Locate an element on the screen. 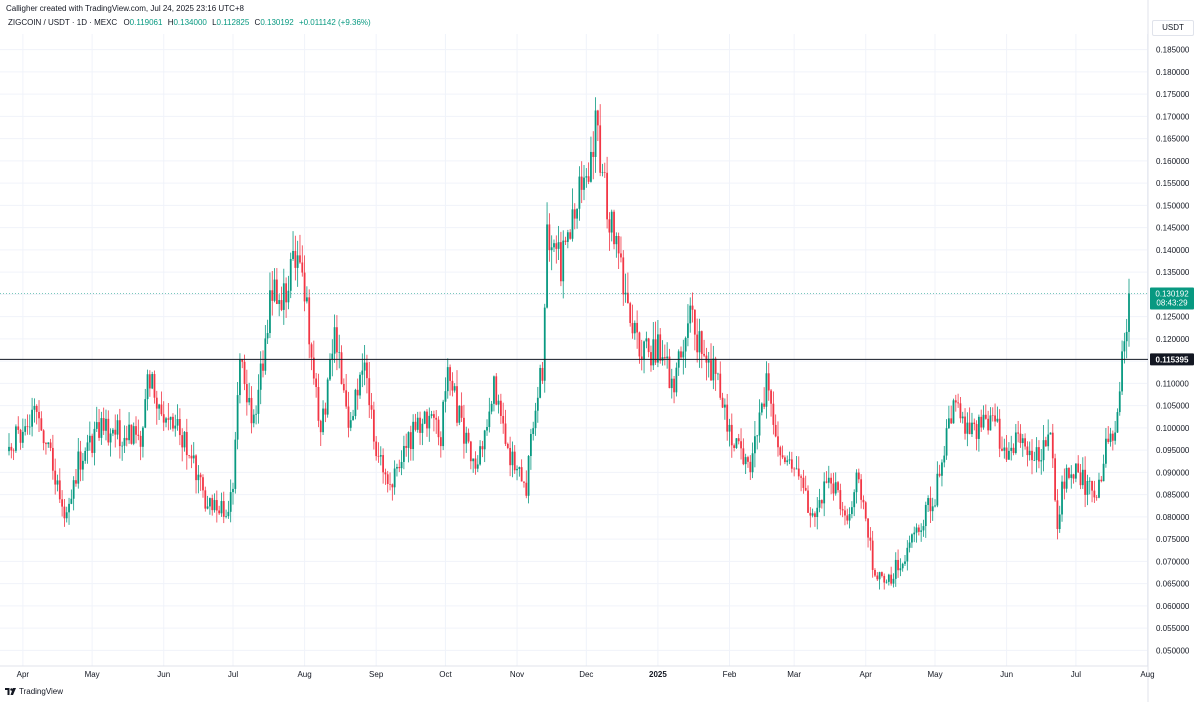  x-tick-label: May is located at coordinates (92, 674).